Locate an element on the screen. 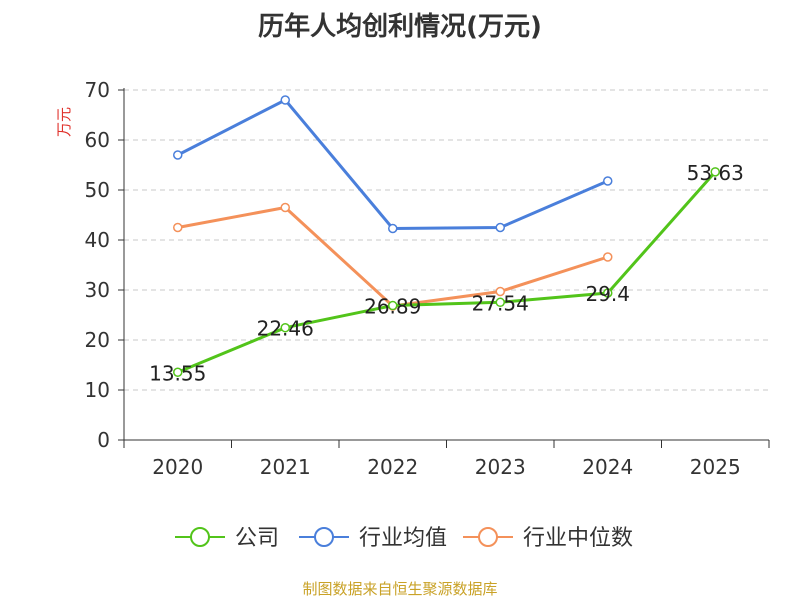  x-tick-label: 2024 is located at coordinates (607, 467).